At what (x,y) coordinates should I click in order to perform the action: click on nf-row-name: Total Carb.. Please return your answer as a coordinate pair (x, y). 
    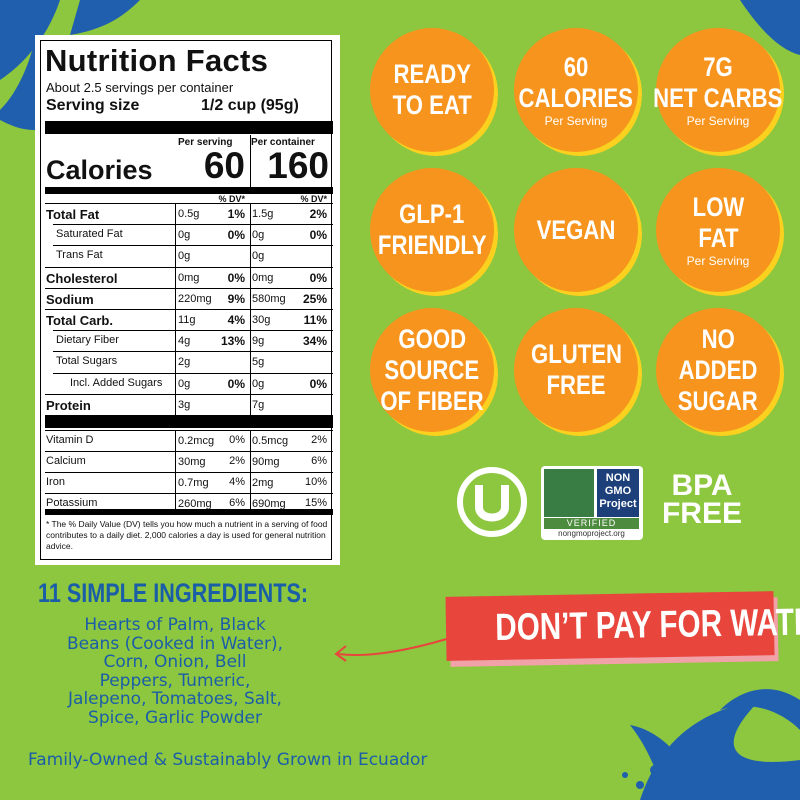
    Looking at the image, I should click on (79, 320).